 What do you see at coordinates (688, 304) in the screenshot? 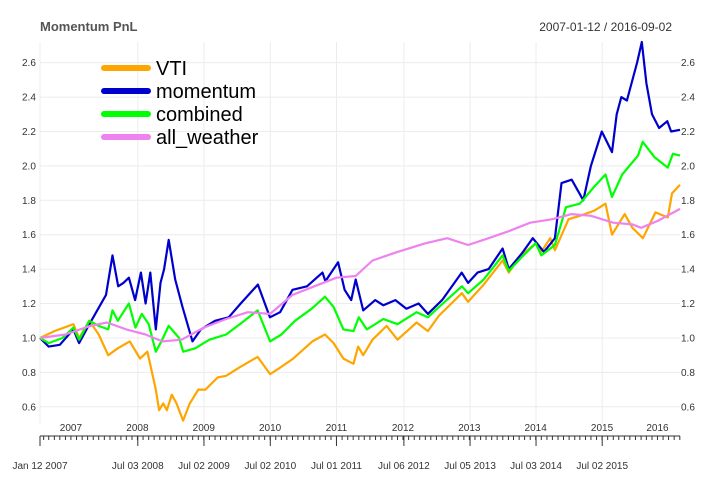
I see `y-tick-label-right: 1.2` at bounding box center [688, 304].